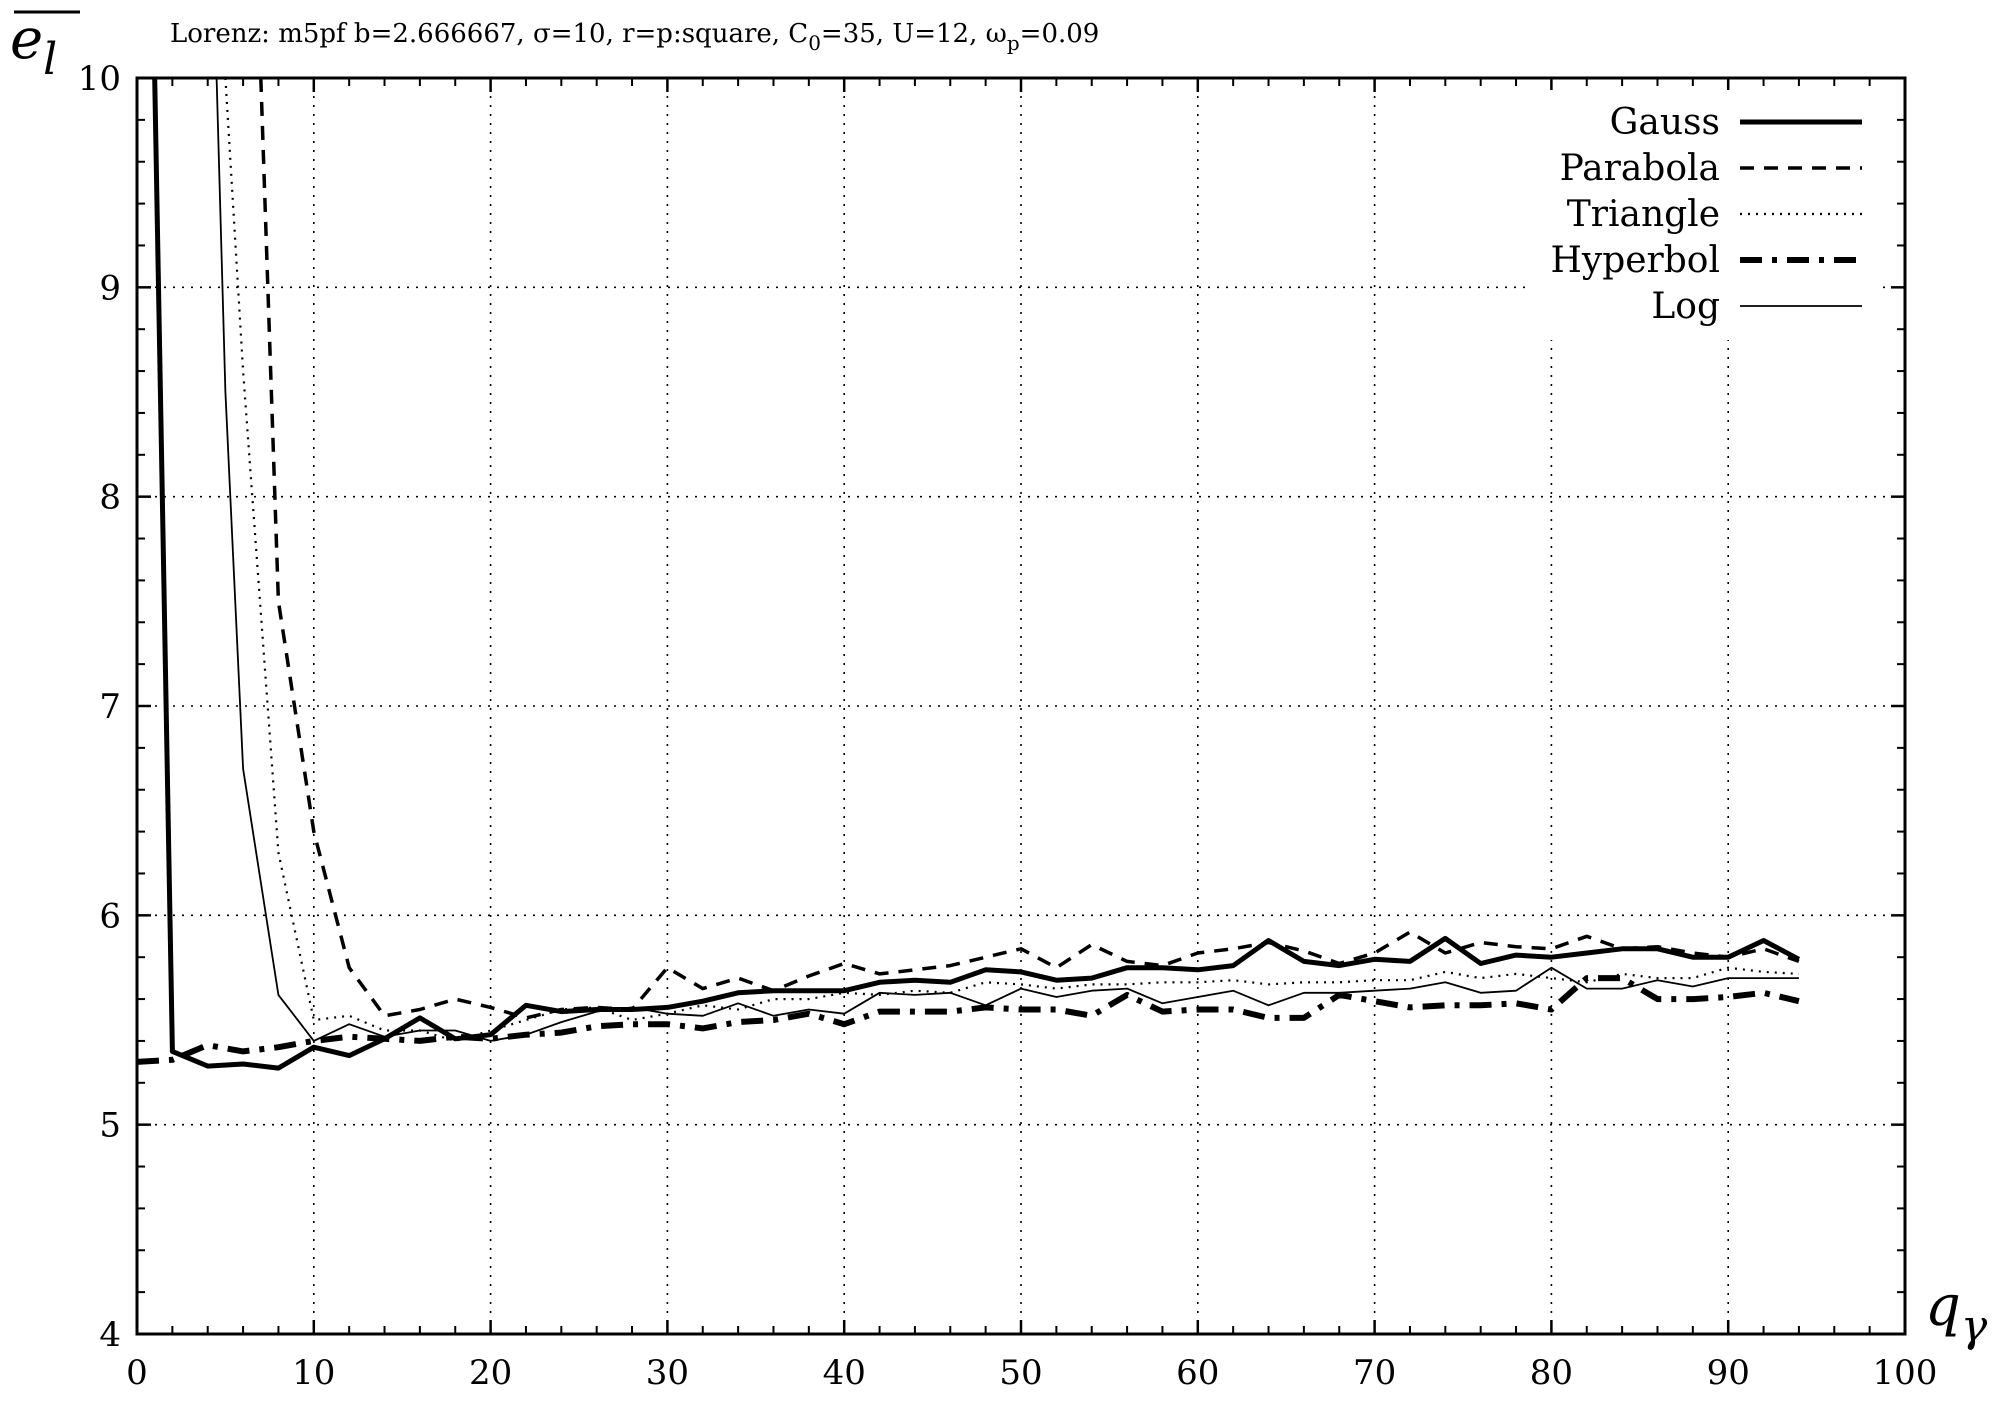 The width and height of the screenshot is (2005, 1417). I want to click on x-tick-label: 90, so click(1728, 1373).